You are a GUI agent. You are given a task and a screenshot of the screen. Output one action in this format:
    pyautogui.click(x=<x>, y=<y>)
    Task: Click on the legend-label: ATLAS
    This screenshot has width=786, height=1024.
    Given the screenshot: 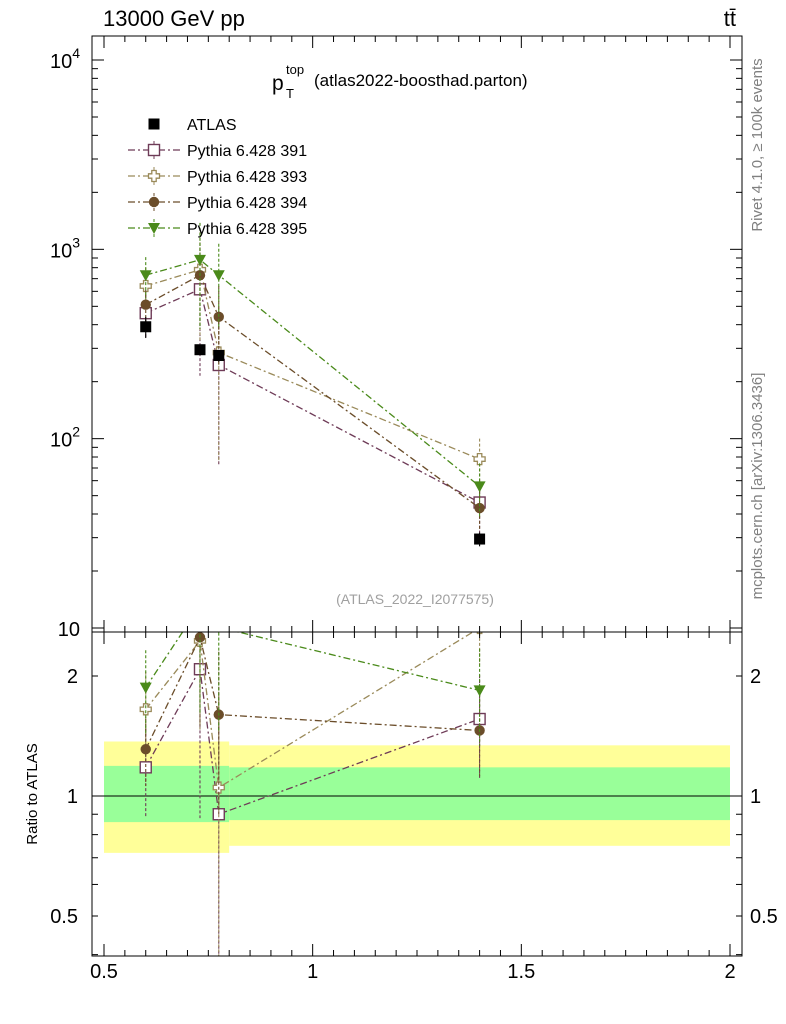 What is the action you would take?
    pyautogui.click(x=212, y=125)
    